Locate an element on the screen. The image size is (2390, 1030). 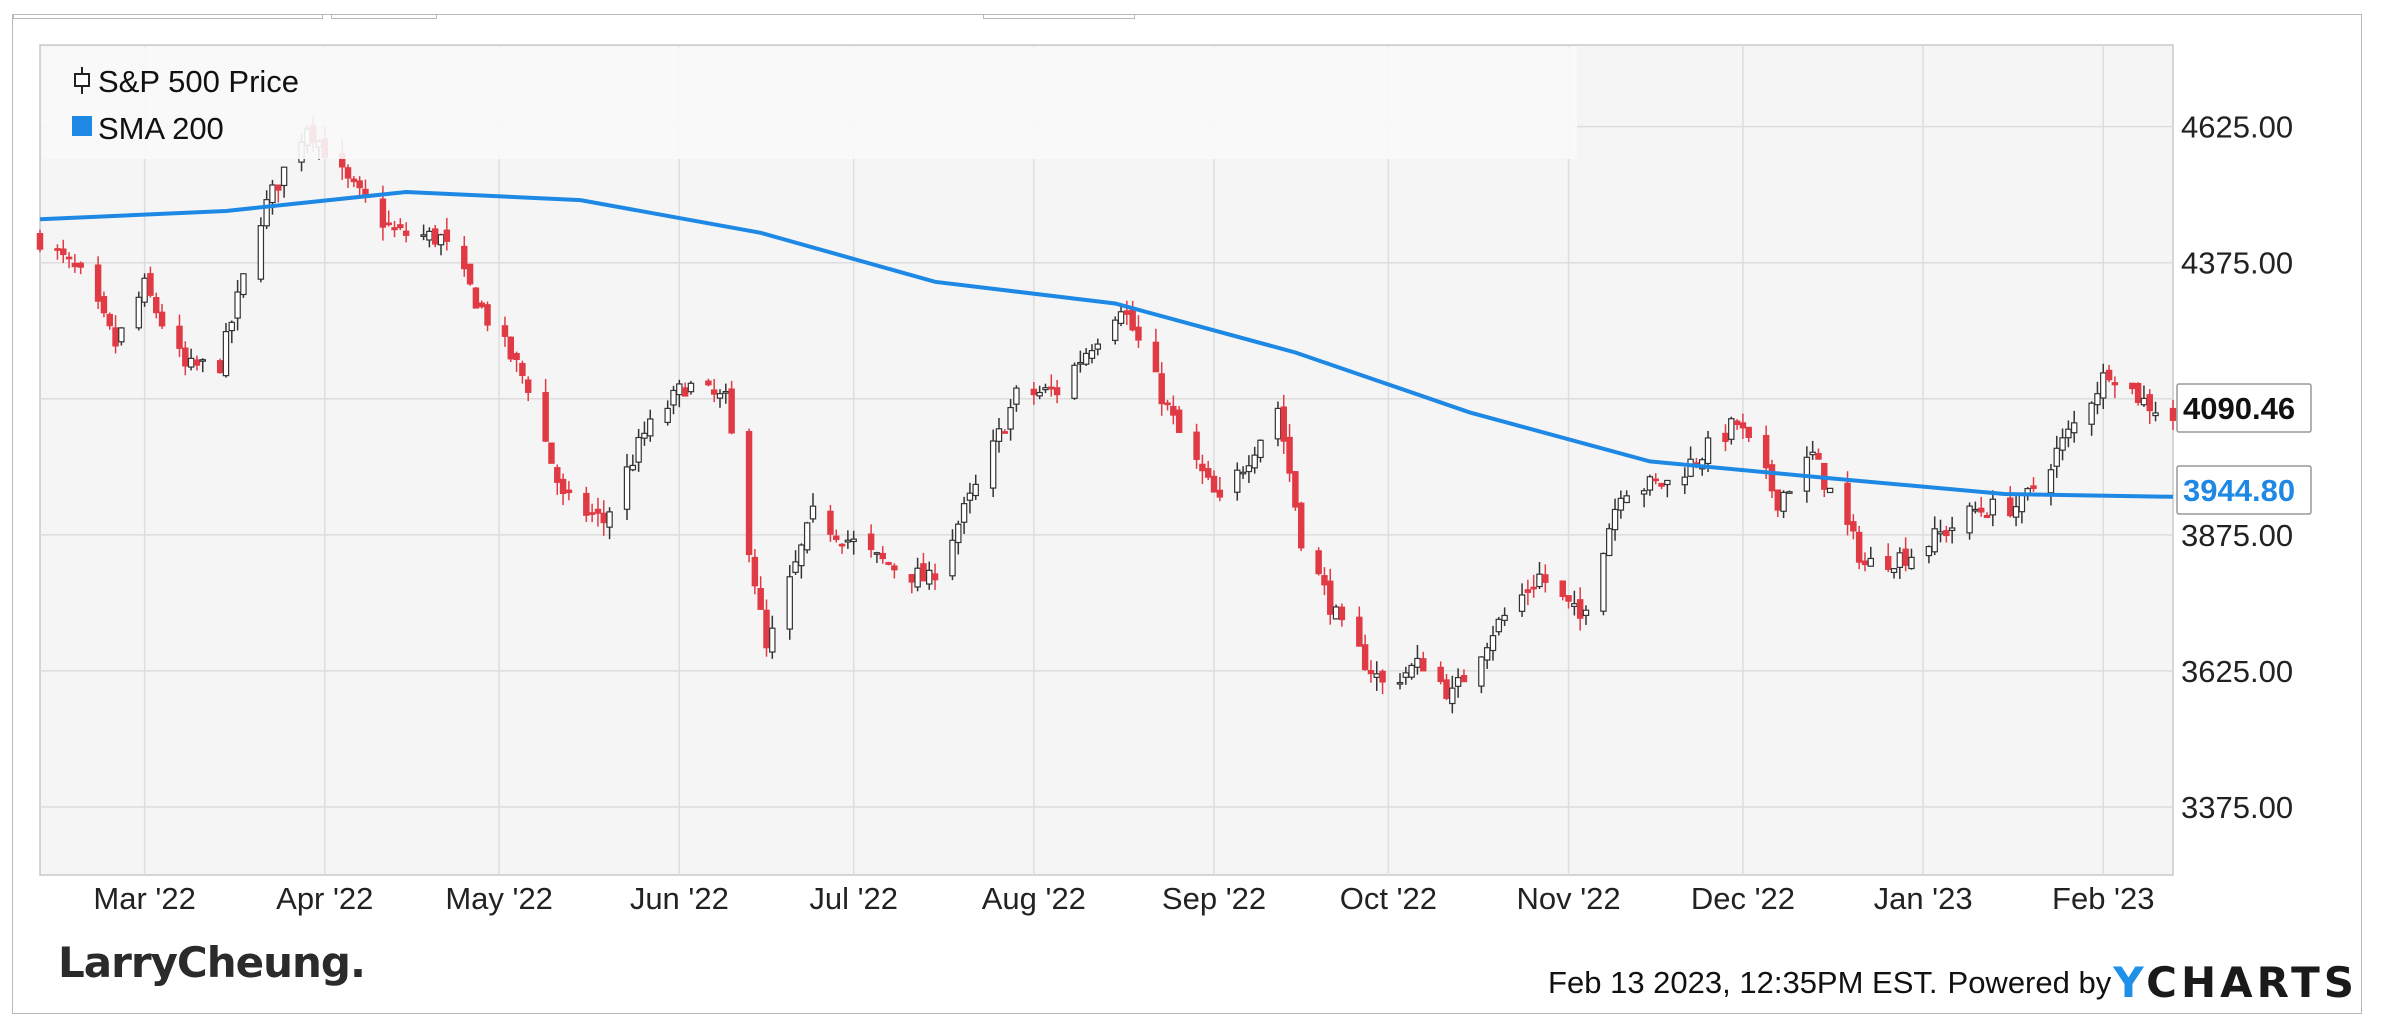
last-price-value: 4090.46 is located at coordinates (2239, 408).